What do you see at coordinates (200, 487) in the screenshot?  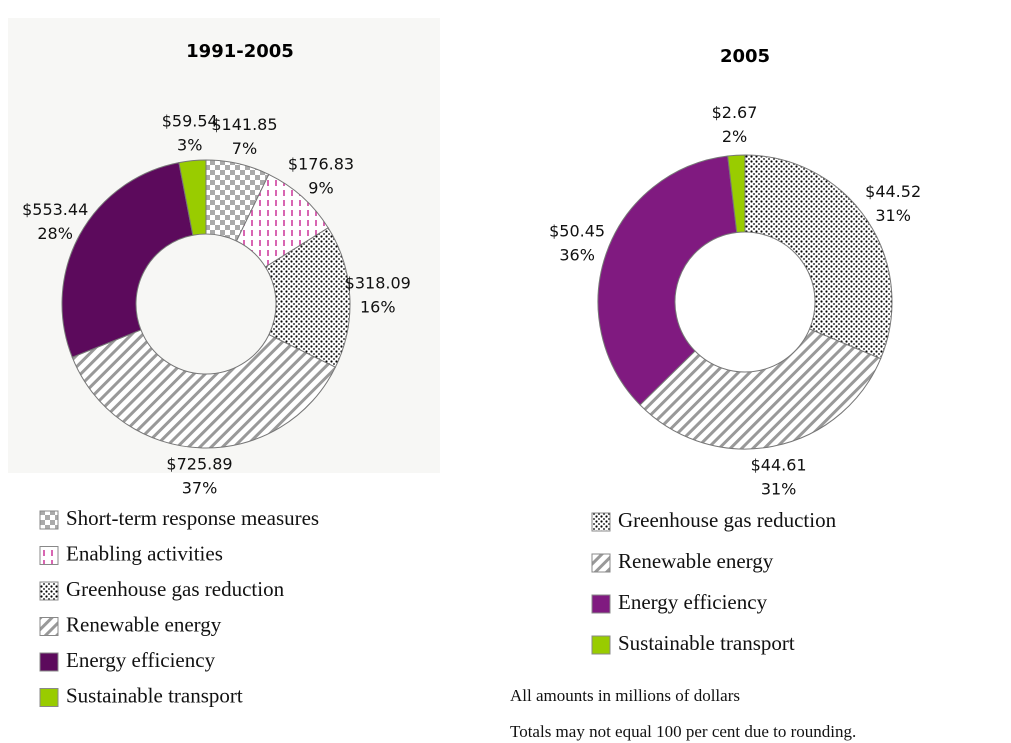 I see `percent-label: 37%` at bounding box center [200, 487].